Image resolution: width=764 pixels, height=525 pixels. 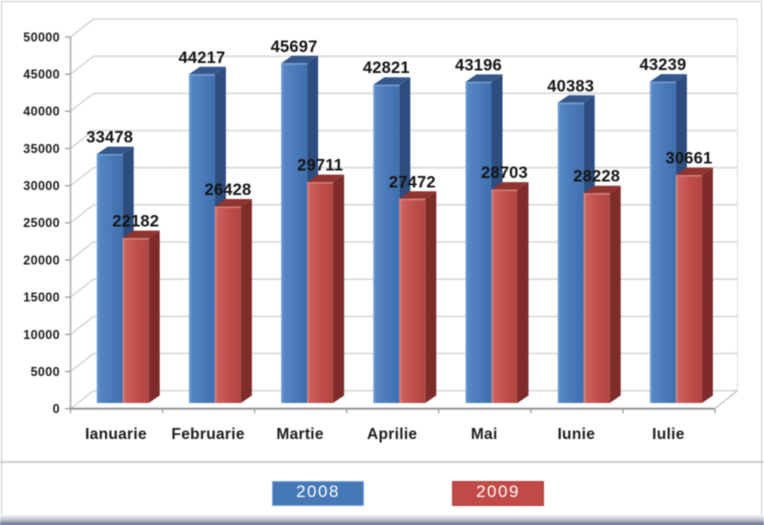 What do you see at coordinates (41, 260) in the screenshot?
I see `svg-text: 20000` at bounding box center [41, 260].